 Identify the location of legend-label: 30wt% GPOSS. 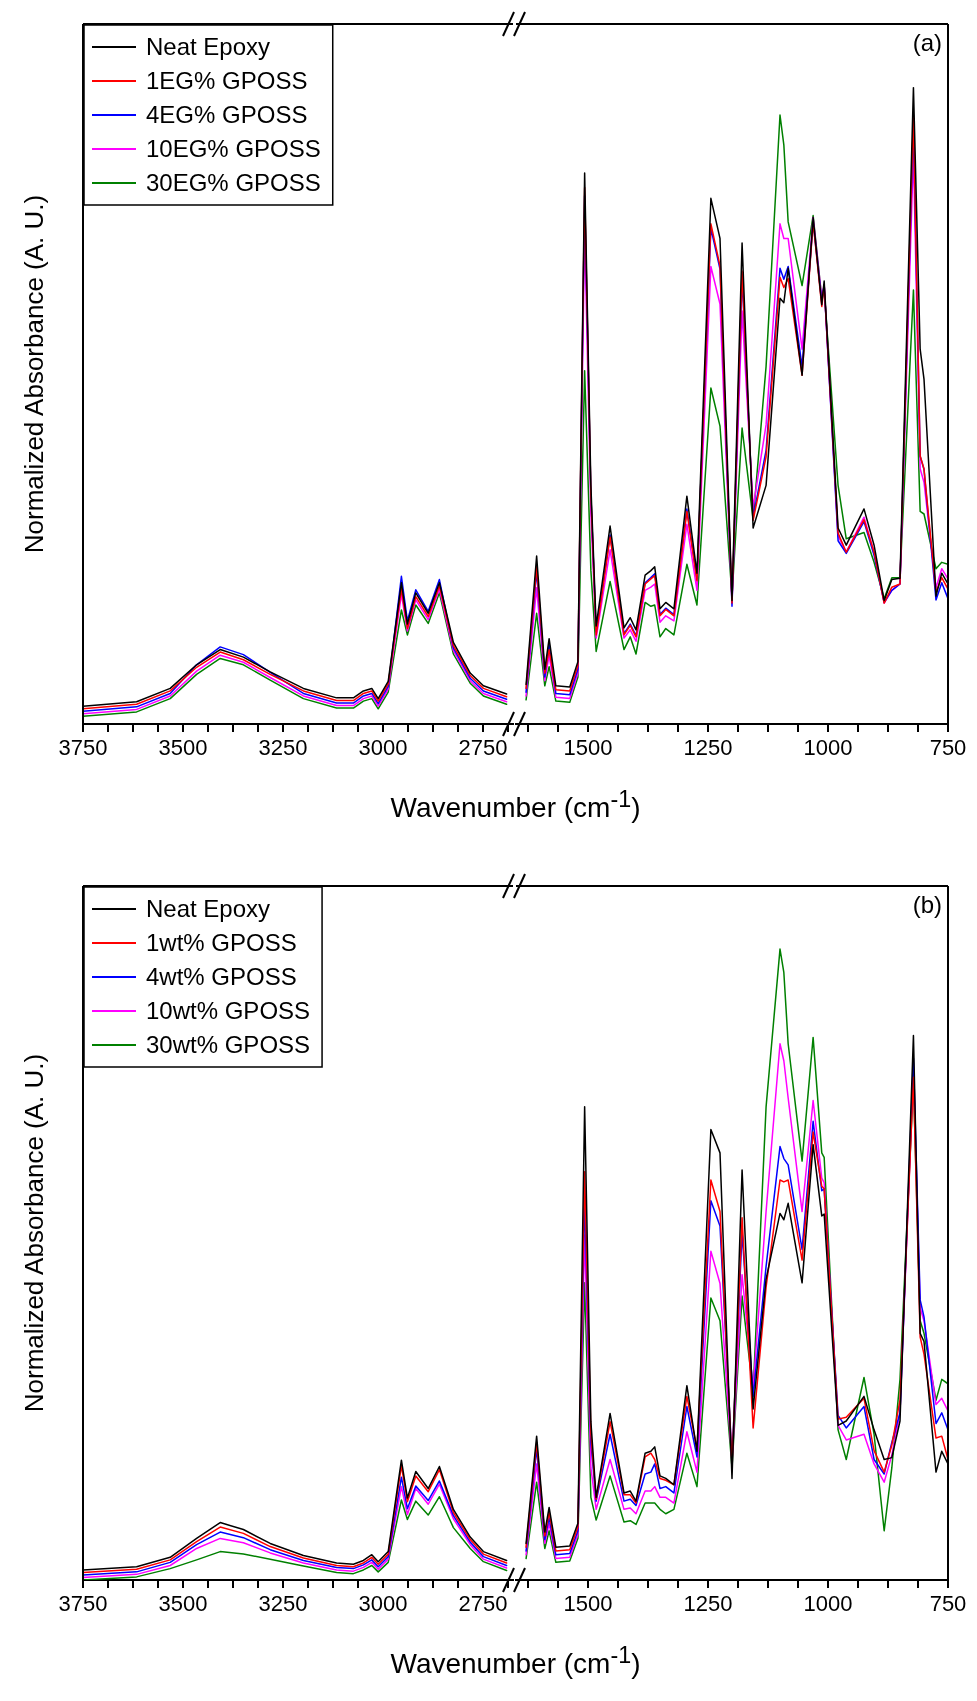
(228, 1044).